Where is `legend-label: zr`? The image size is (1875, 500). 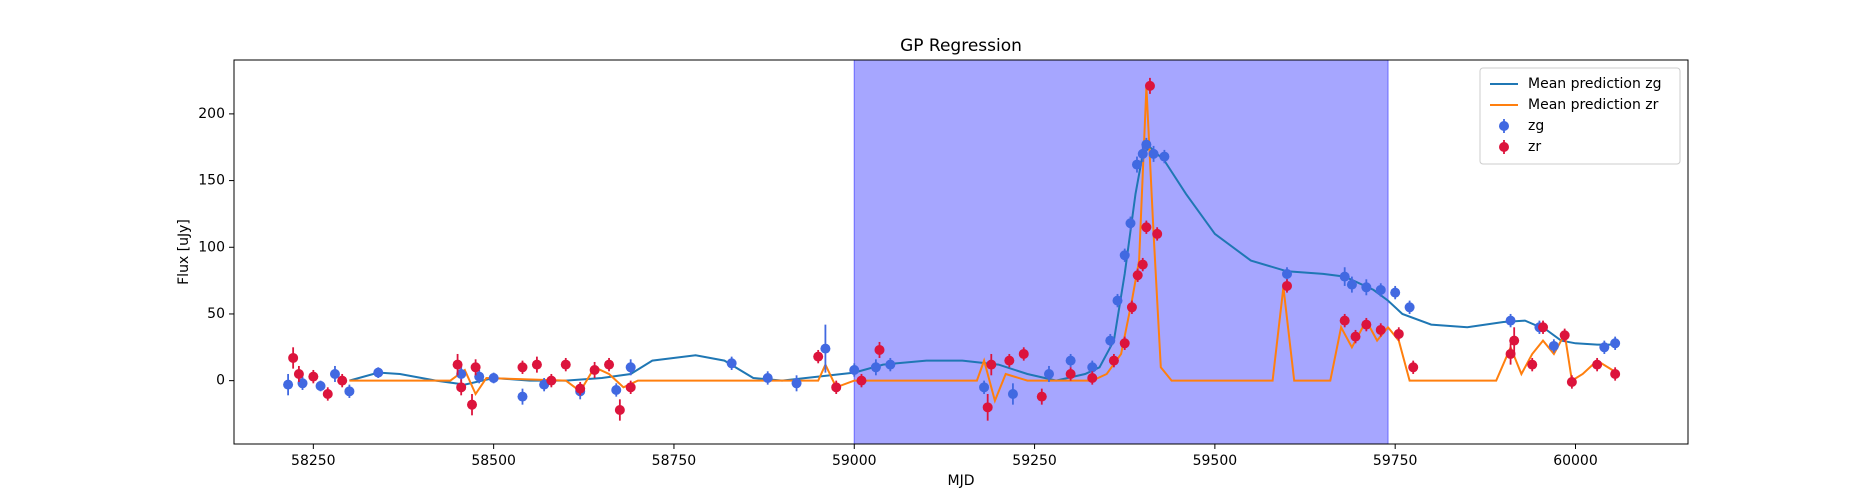 legend-label: zr is located at coordinates (1534, 147).